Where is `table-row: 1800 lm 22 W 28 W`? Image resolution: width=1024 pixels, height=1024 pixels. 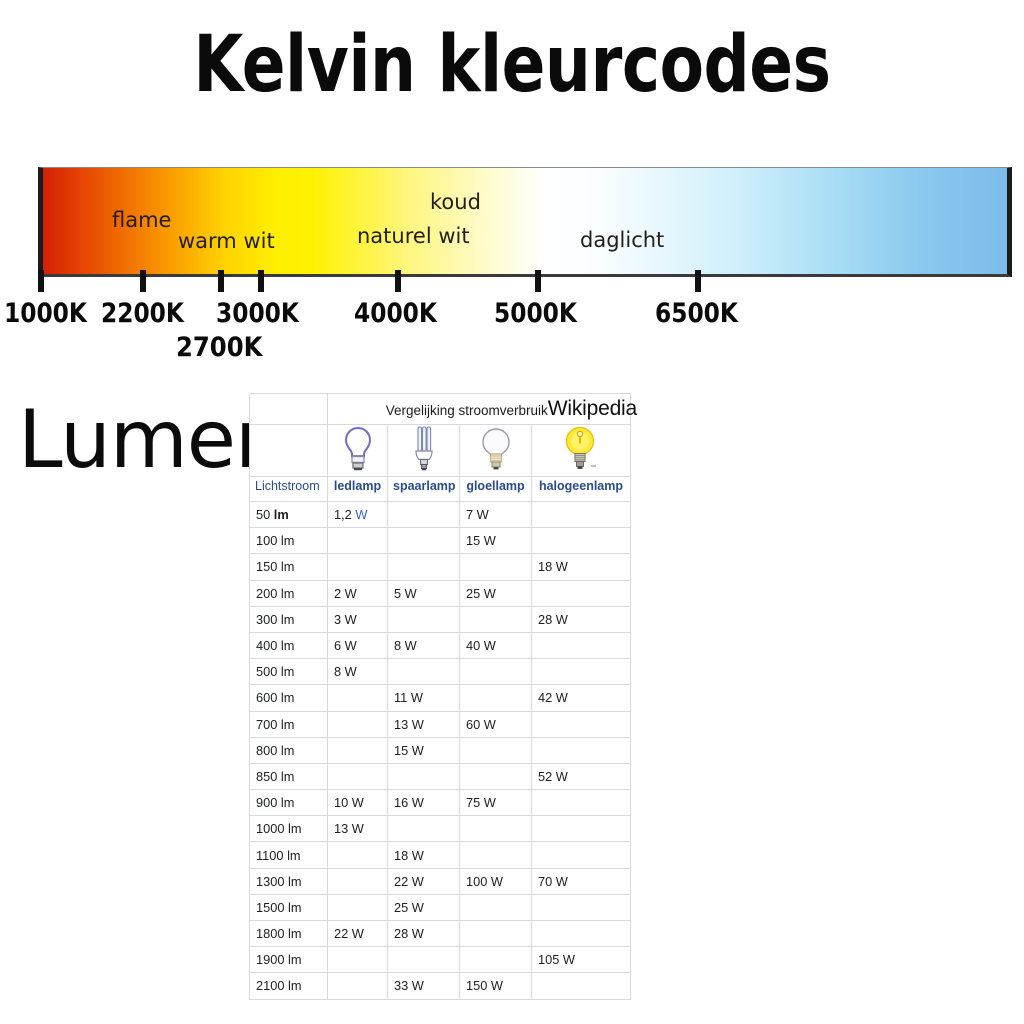 table-row: 1800 lm 22 W 28 W is located at coordinates (440, 933).